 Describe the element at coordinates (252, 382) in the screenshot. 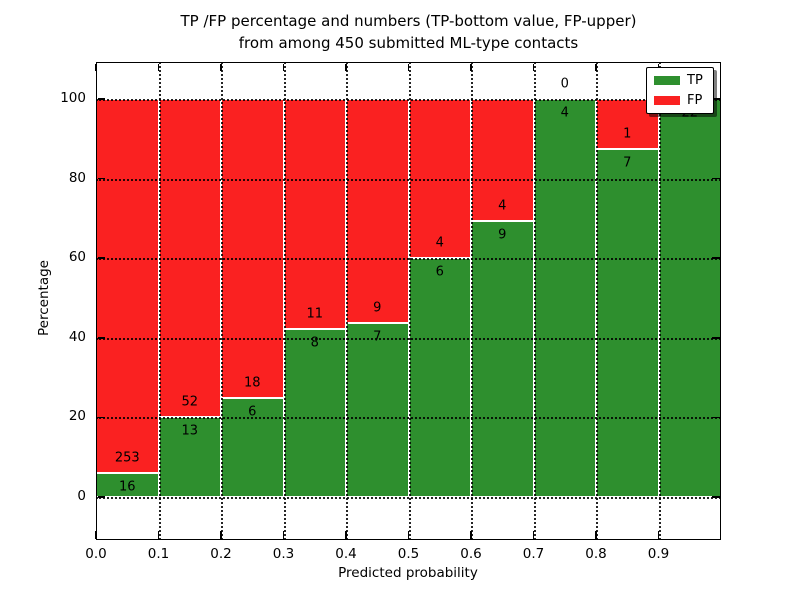

I see `fp-count-label: 18` at that location.